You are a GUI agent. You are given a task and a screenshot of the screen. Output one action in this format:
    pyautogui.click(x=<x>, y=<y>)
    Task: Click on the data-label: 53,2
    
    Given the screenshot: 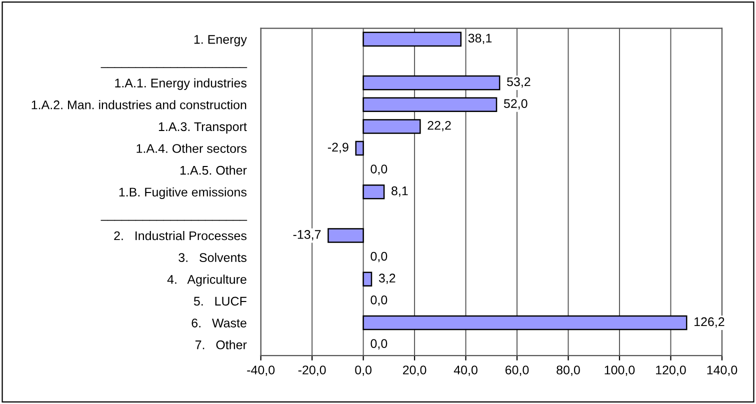 What is the action you would take?
    pyautogui.click(x=518, y=82)
    